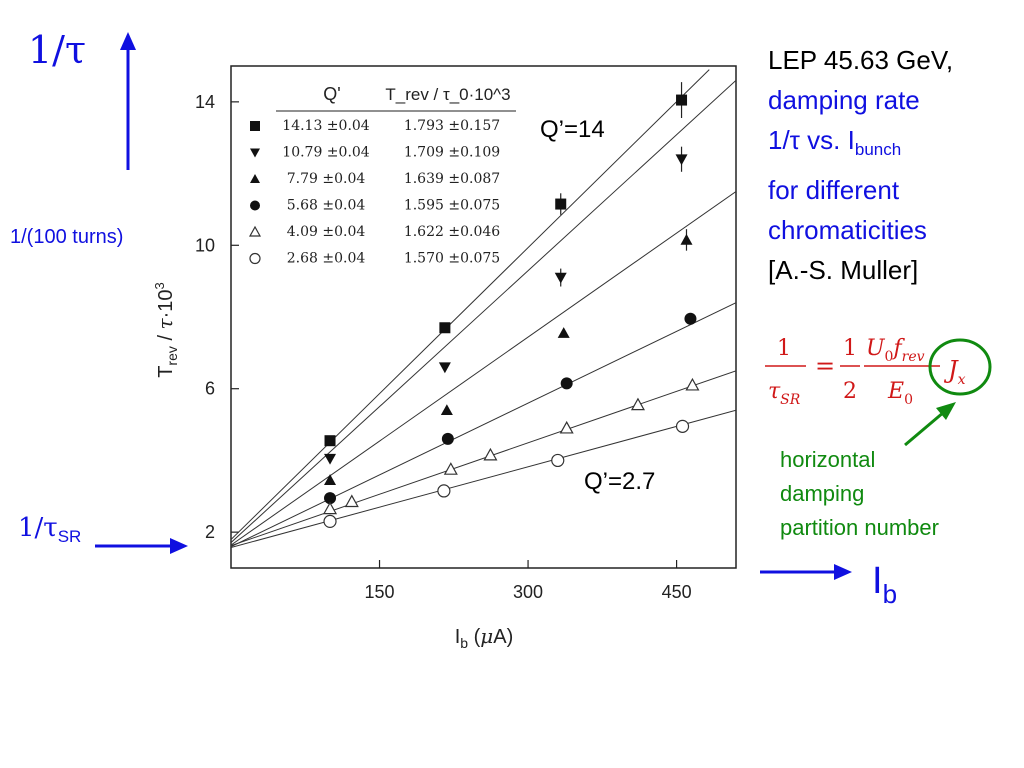 The image size is (1024, 768). Describe the element at coordinates (452, 259) in the screenshot. I see `legend-t-value: 1.570 ±0.075` at that location.